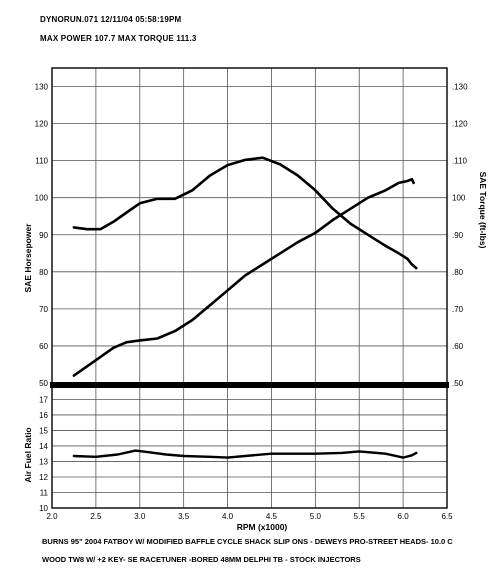 The image size is (500, 579). What do you see at coordinates (42, 124) in the screenshot?
I see `y-tick-label: 120` at bounding box center [42, 124].